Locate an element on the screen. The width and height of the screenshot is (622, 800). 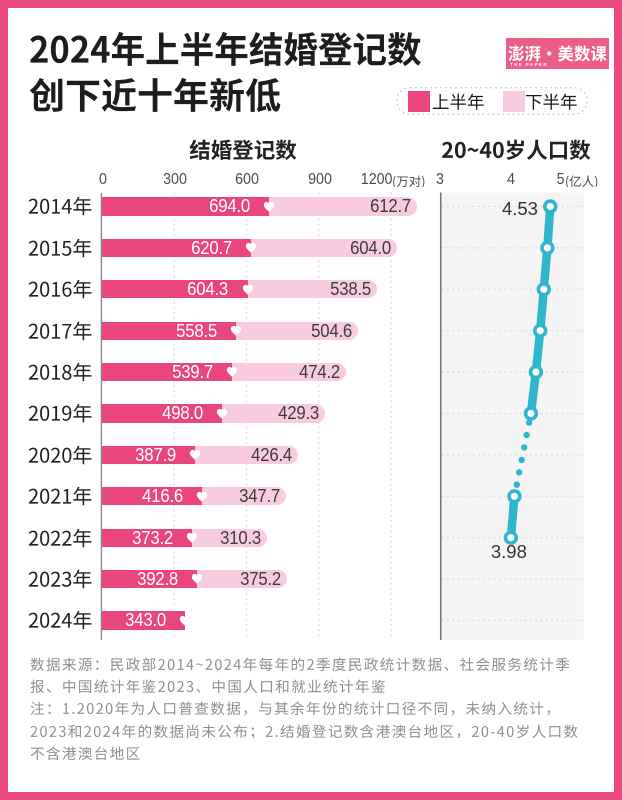
population-point-marker-2015年 is located at coordinates (547, 248).